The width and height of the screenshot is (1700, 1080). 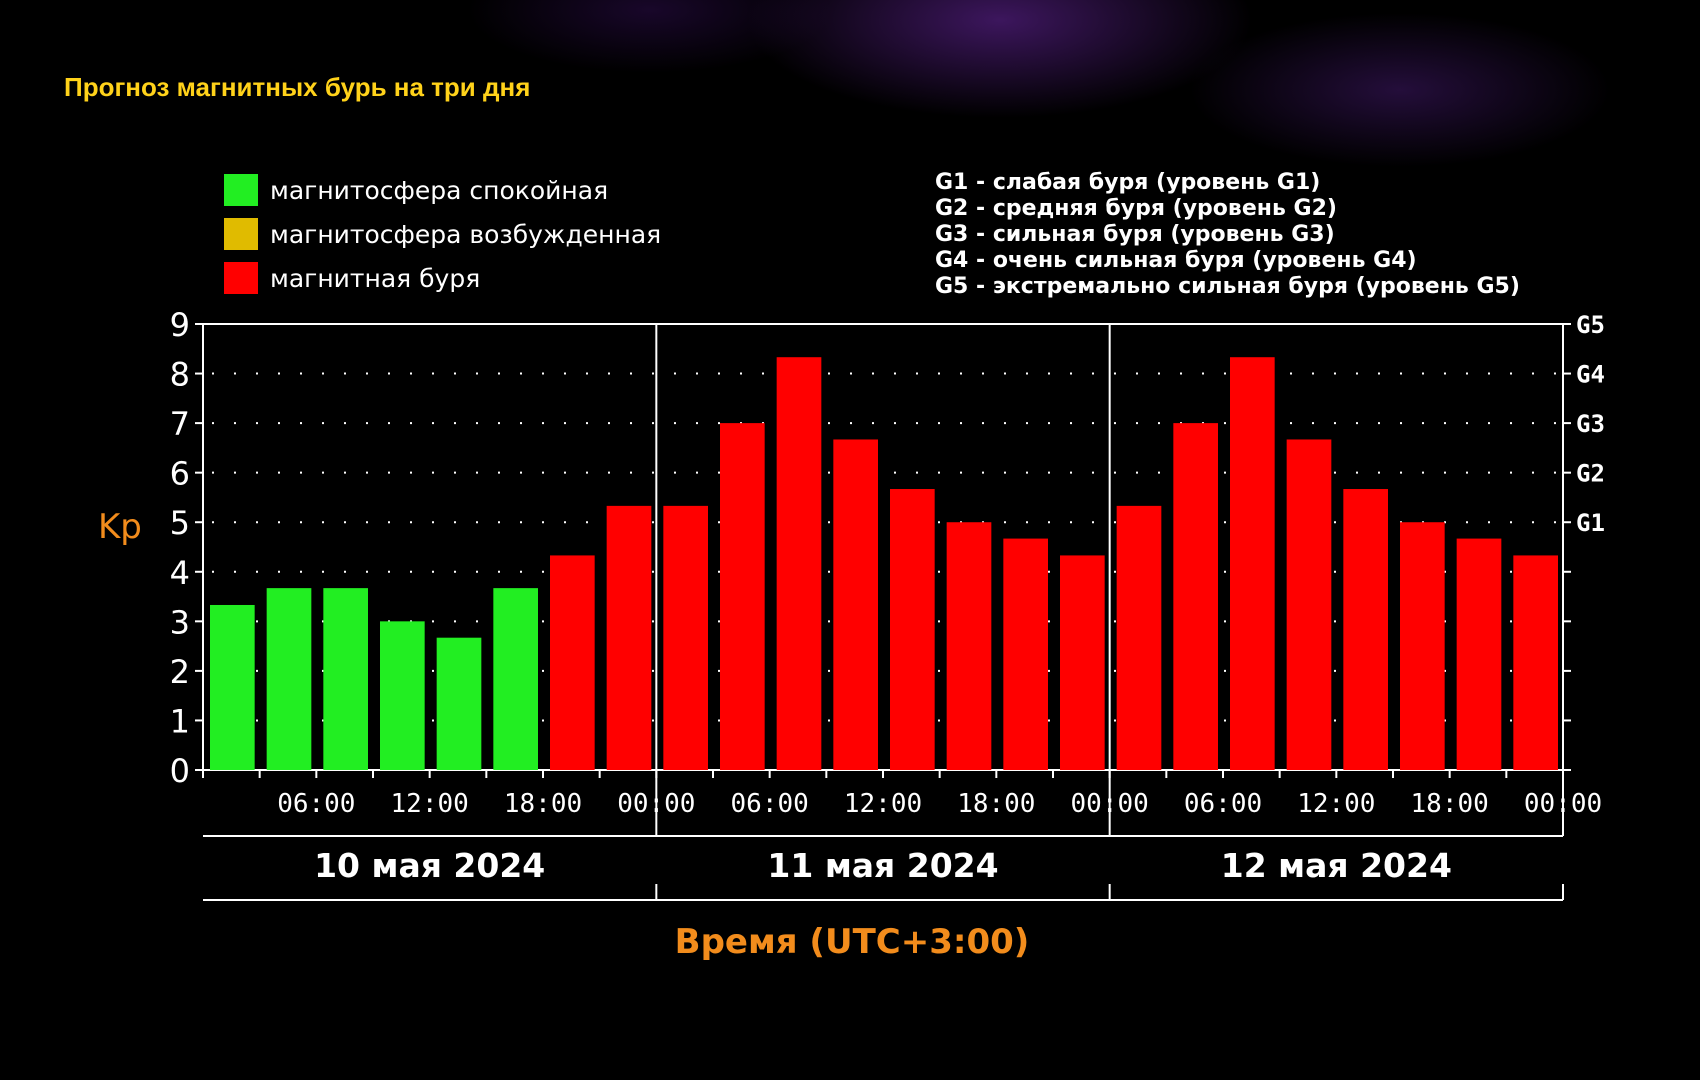 What do you see at coordinates (180, 771) in the screenshot?
I see `y-tick-label: 0` at bounding box center [180, 771].